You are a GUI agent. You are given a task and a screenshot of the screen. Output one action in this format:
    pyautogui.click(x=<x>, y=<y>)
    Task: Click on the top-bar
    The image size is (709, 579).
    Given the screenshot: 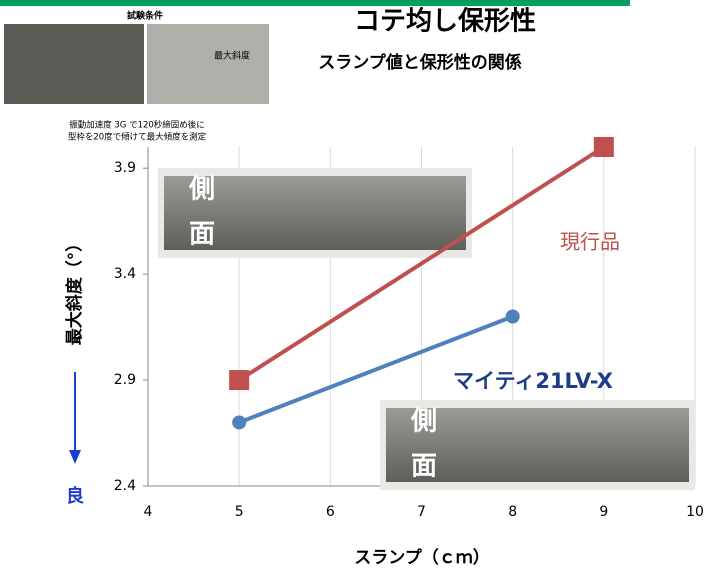 What is the action you would take?
    pyautogui.click(x=315, y=3)
    